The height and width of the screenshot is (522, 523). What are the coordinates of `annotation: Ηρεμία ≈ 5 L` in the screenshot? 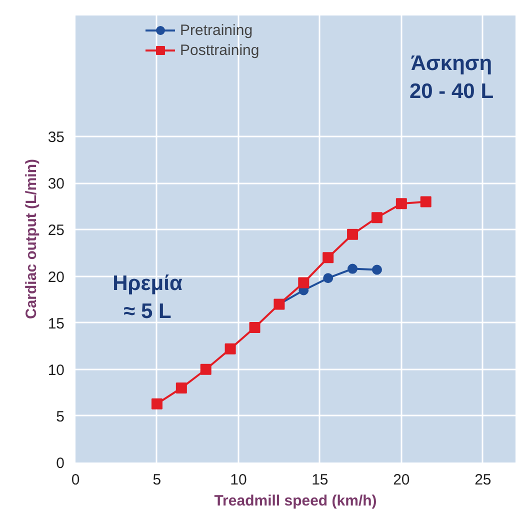 It's located at (147, 297).